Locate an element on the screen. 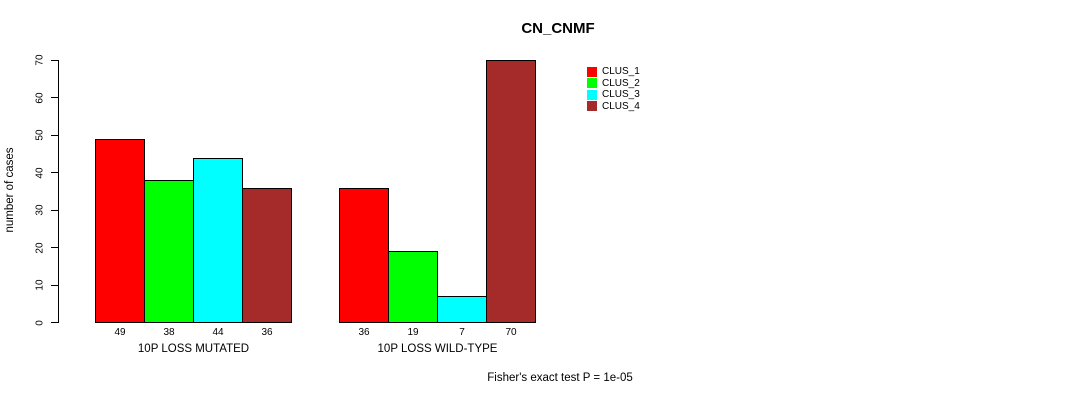 The height and width of the screenshot is (400, 1090). y-axis-label: number of cases is located at coordinates (10, 190).